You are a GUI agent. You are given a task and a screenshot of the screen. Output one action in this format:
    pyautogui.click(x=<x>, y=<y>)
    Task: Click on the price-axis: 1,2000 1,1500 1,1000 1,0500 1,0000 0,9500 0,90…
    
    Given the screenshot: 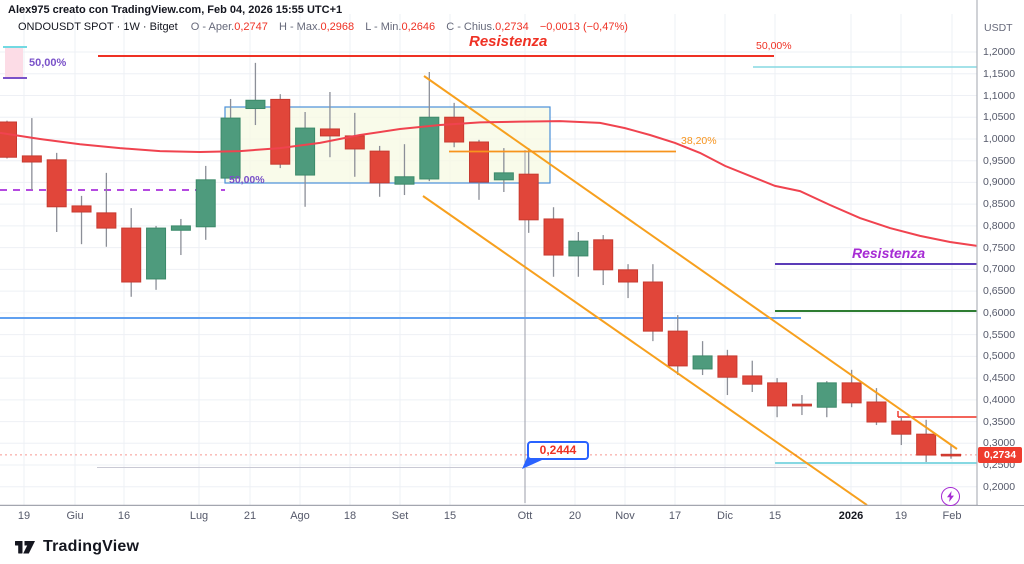 What is the action you would take?
    pyautogui.click(x=1001, y=252)
    